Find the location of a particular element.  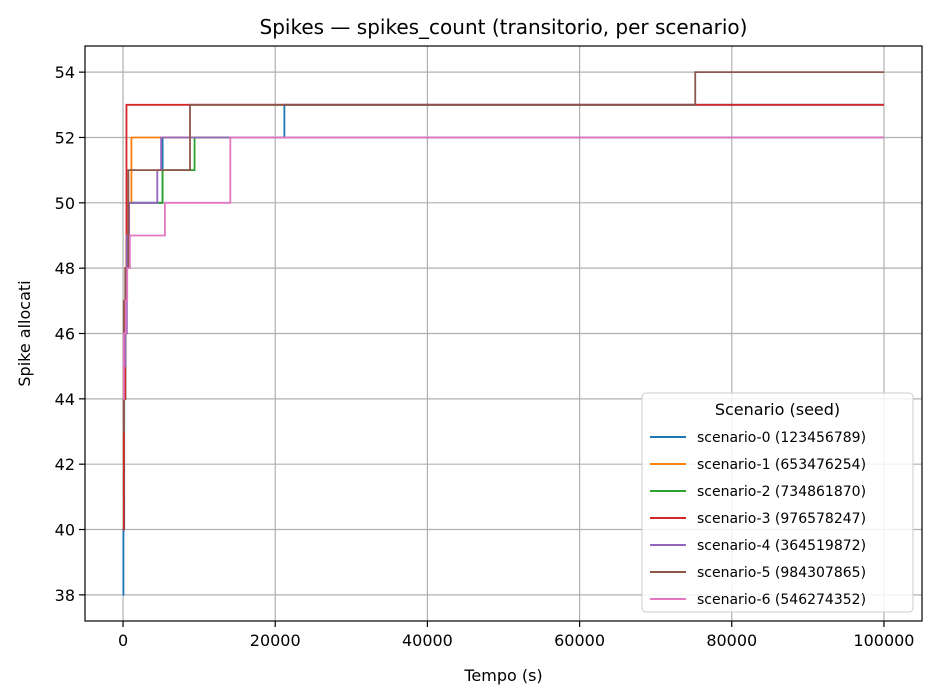

legend-entry: scenario-3 (976578247) is located at coordinates (781, 519).